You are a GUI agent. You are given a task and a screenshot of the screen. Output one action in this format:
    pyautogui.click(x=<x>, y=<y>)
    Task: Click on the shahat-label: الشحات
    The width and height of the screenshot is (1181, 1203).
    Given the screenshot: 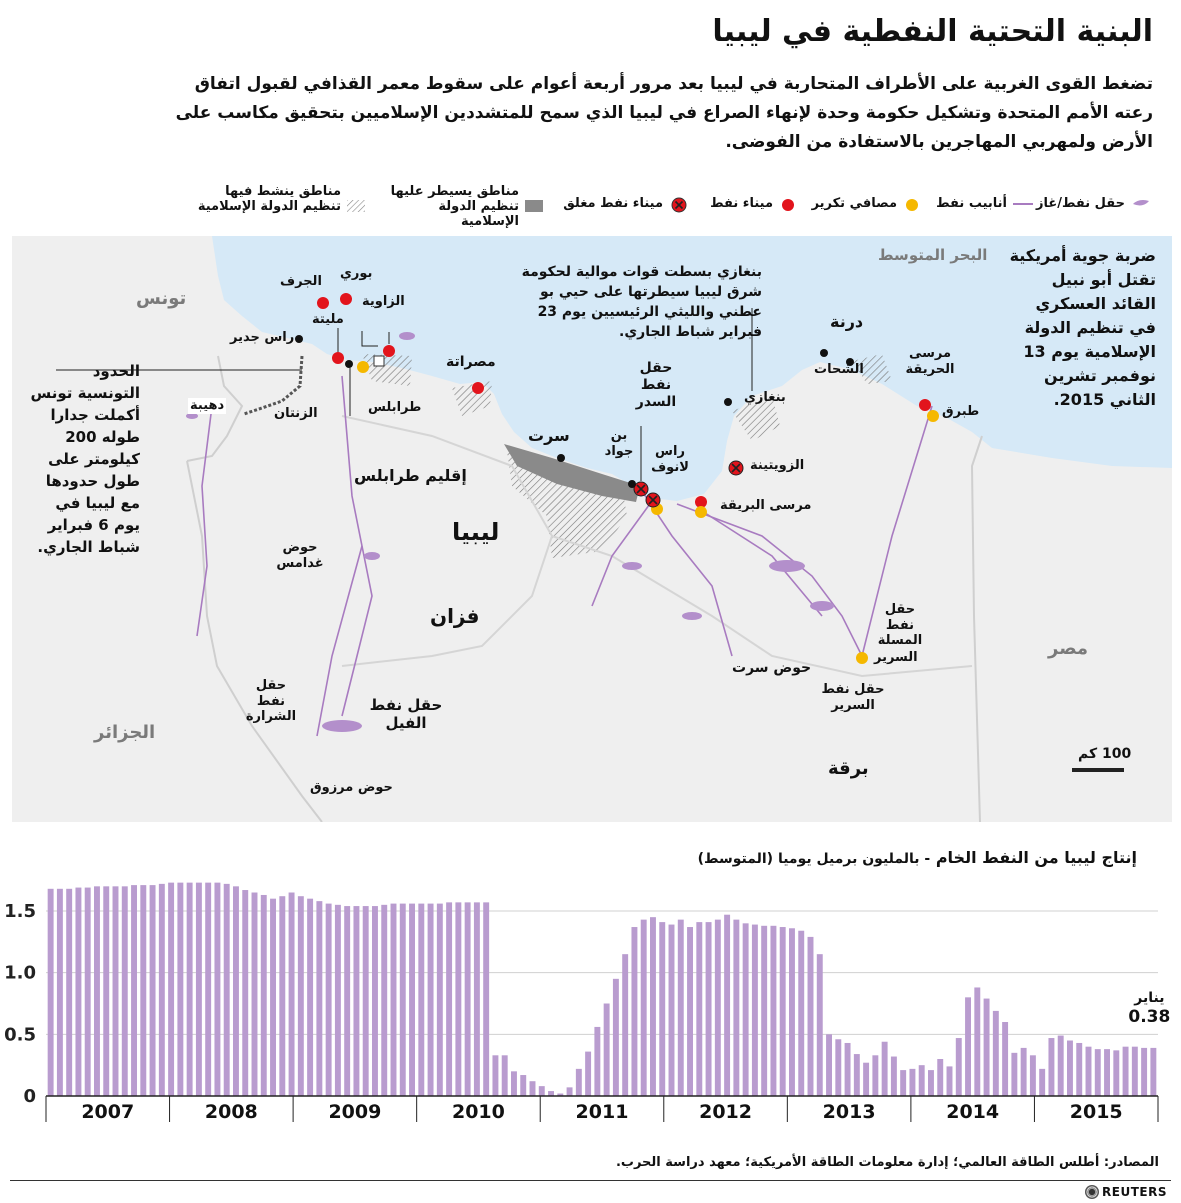 What is the action you would take?
    pyautogui.click(x=839, y=369)
    